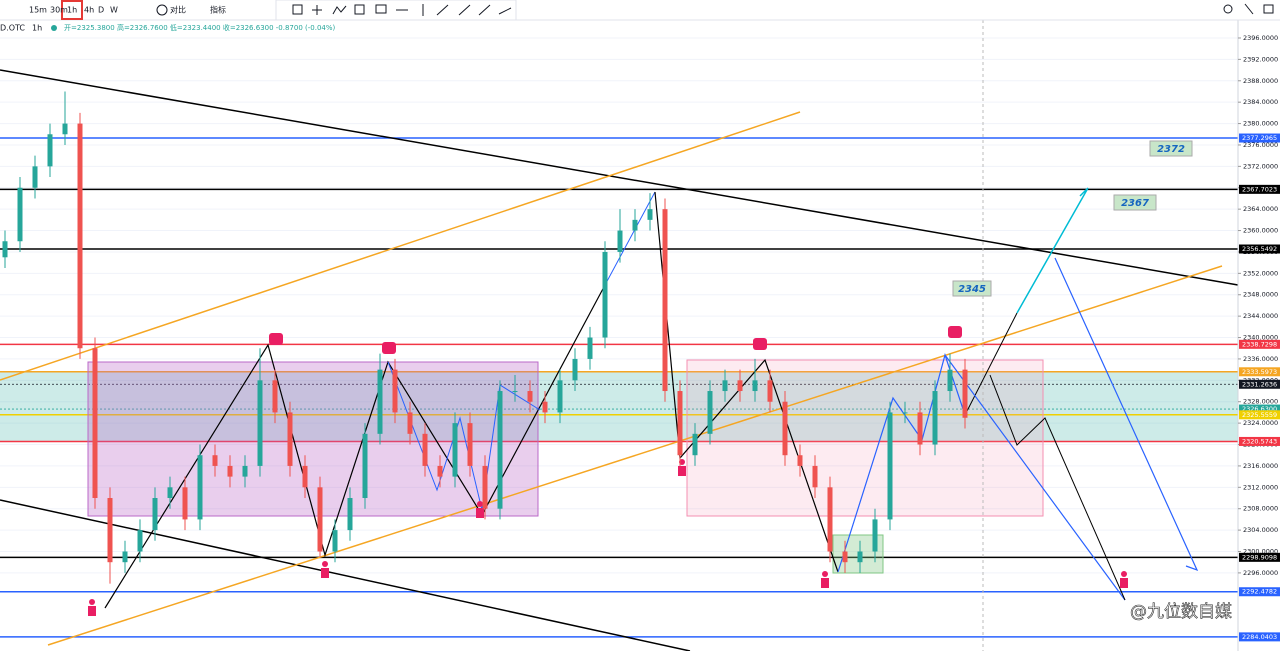  I want to click on level-label: 2284.0403, so click(1259, 637).